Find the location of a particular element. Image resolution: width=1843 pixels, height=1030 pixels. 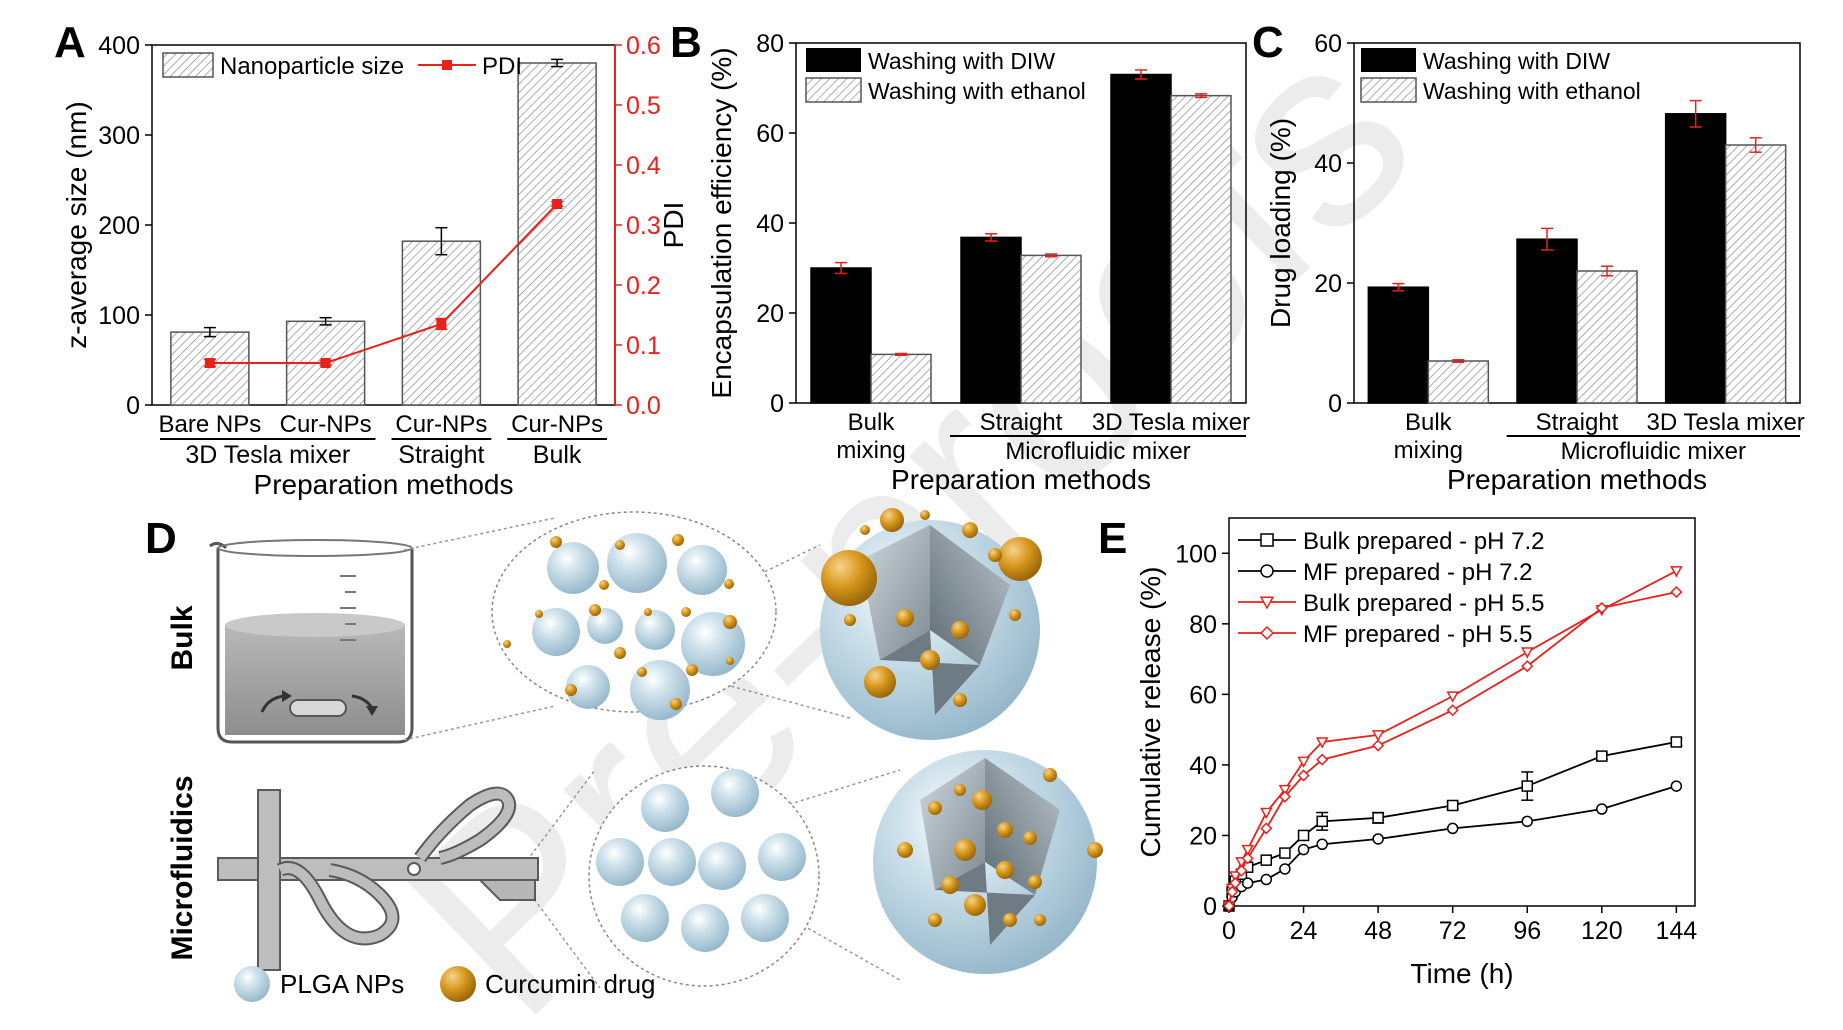

y-tick-label: 400 is located at coordinates (119, 46).